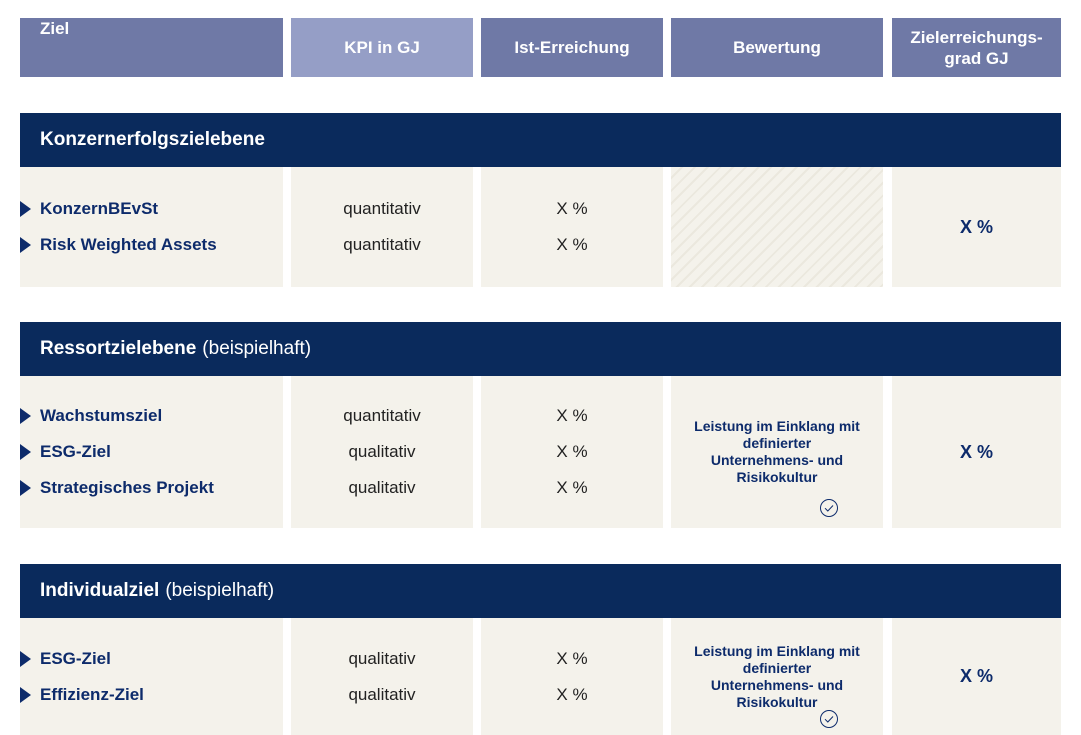 The image size is (1081, 735). What do you see at coordinates (540, 140) in the screenshot?
I see `section-header: Konzernerfolgszielebene` at bounding box center [540, 140].